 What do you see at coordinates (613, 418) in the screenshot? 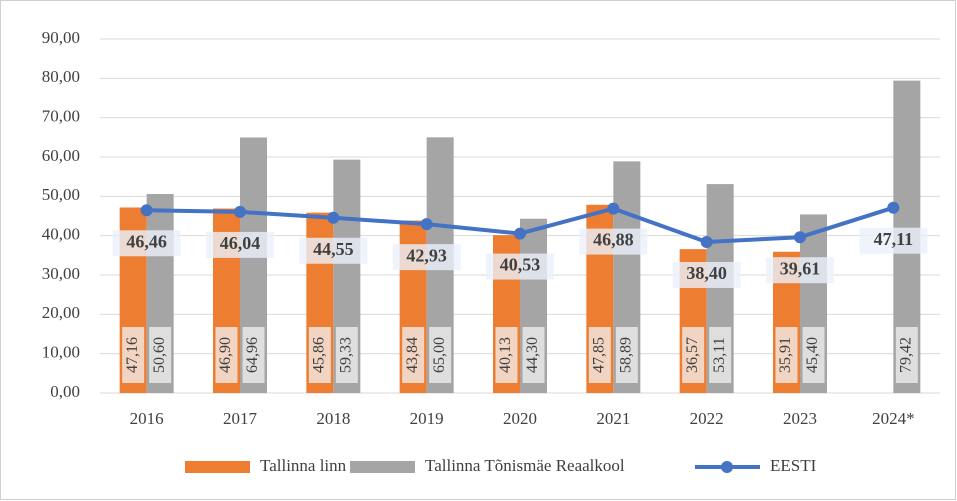
I see `x-tick-label: 2021` at bounding box center [613, 418].